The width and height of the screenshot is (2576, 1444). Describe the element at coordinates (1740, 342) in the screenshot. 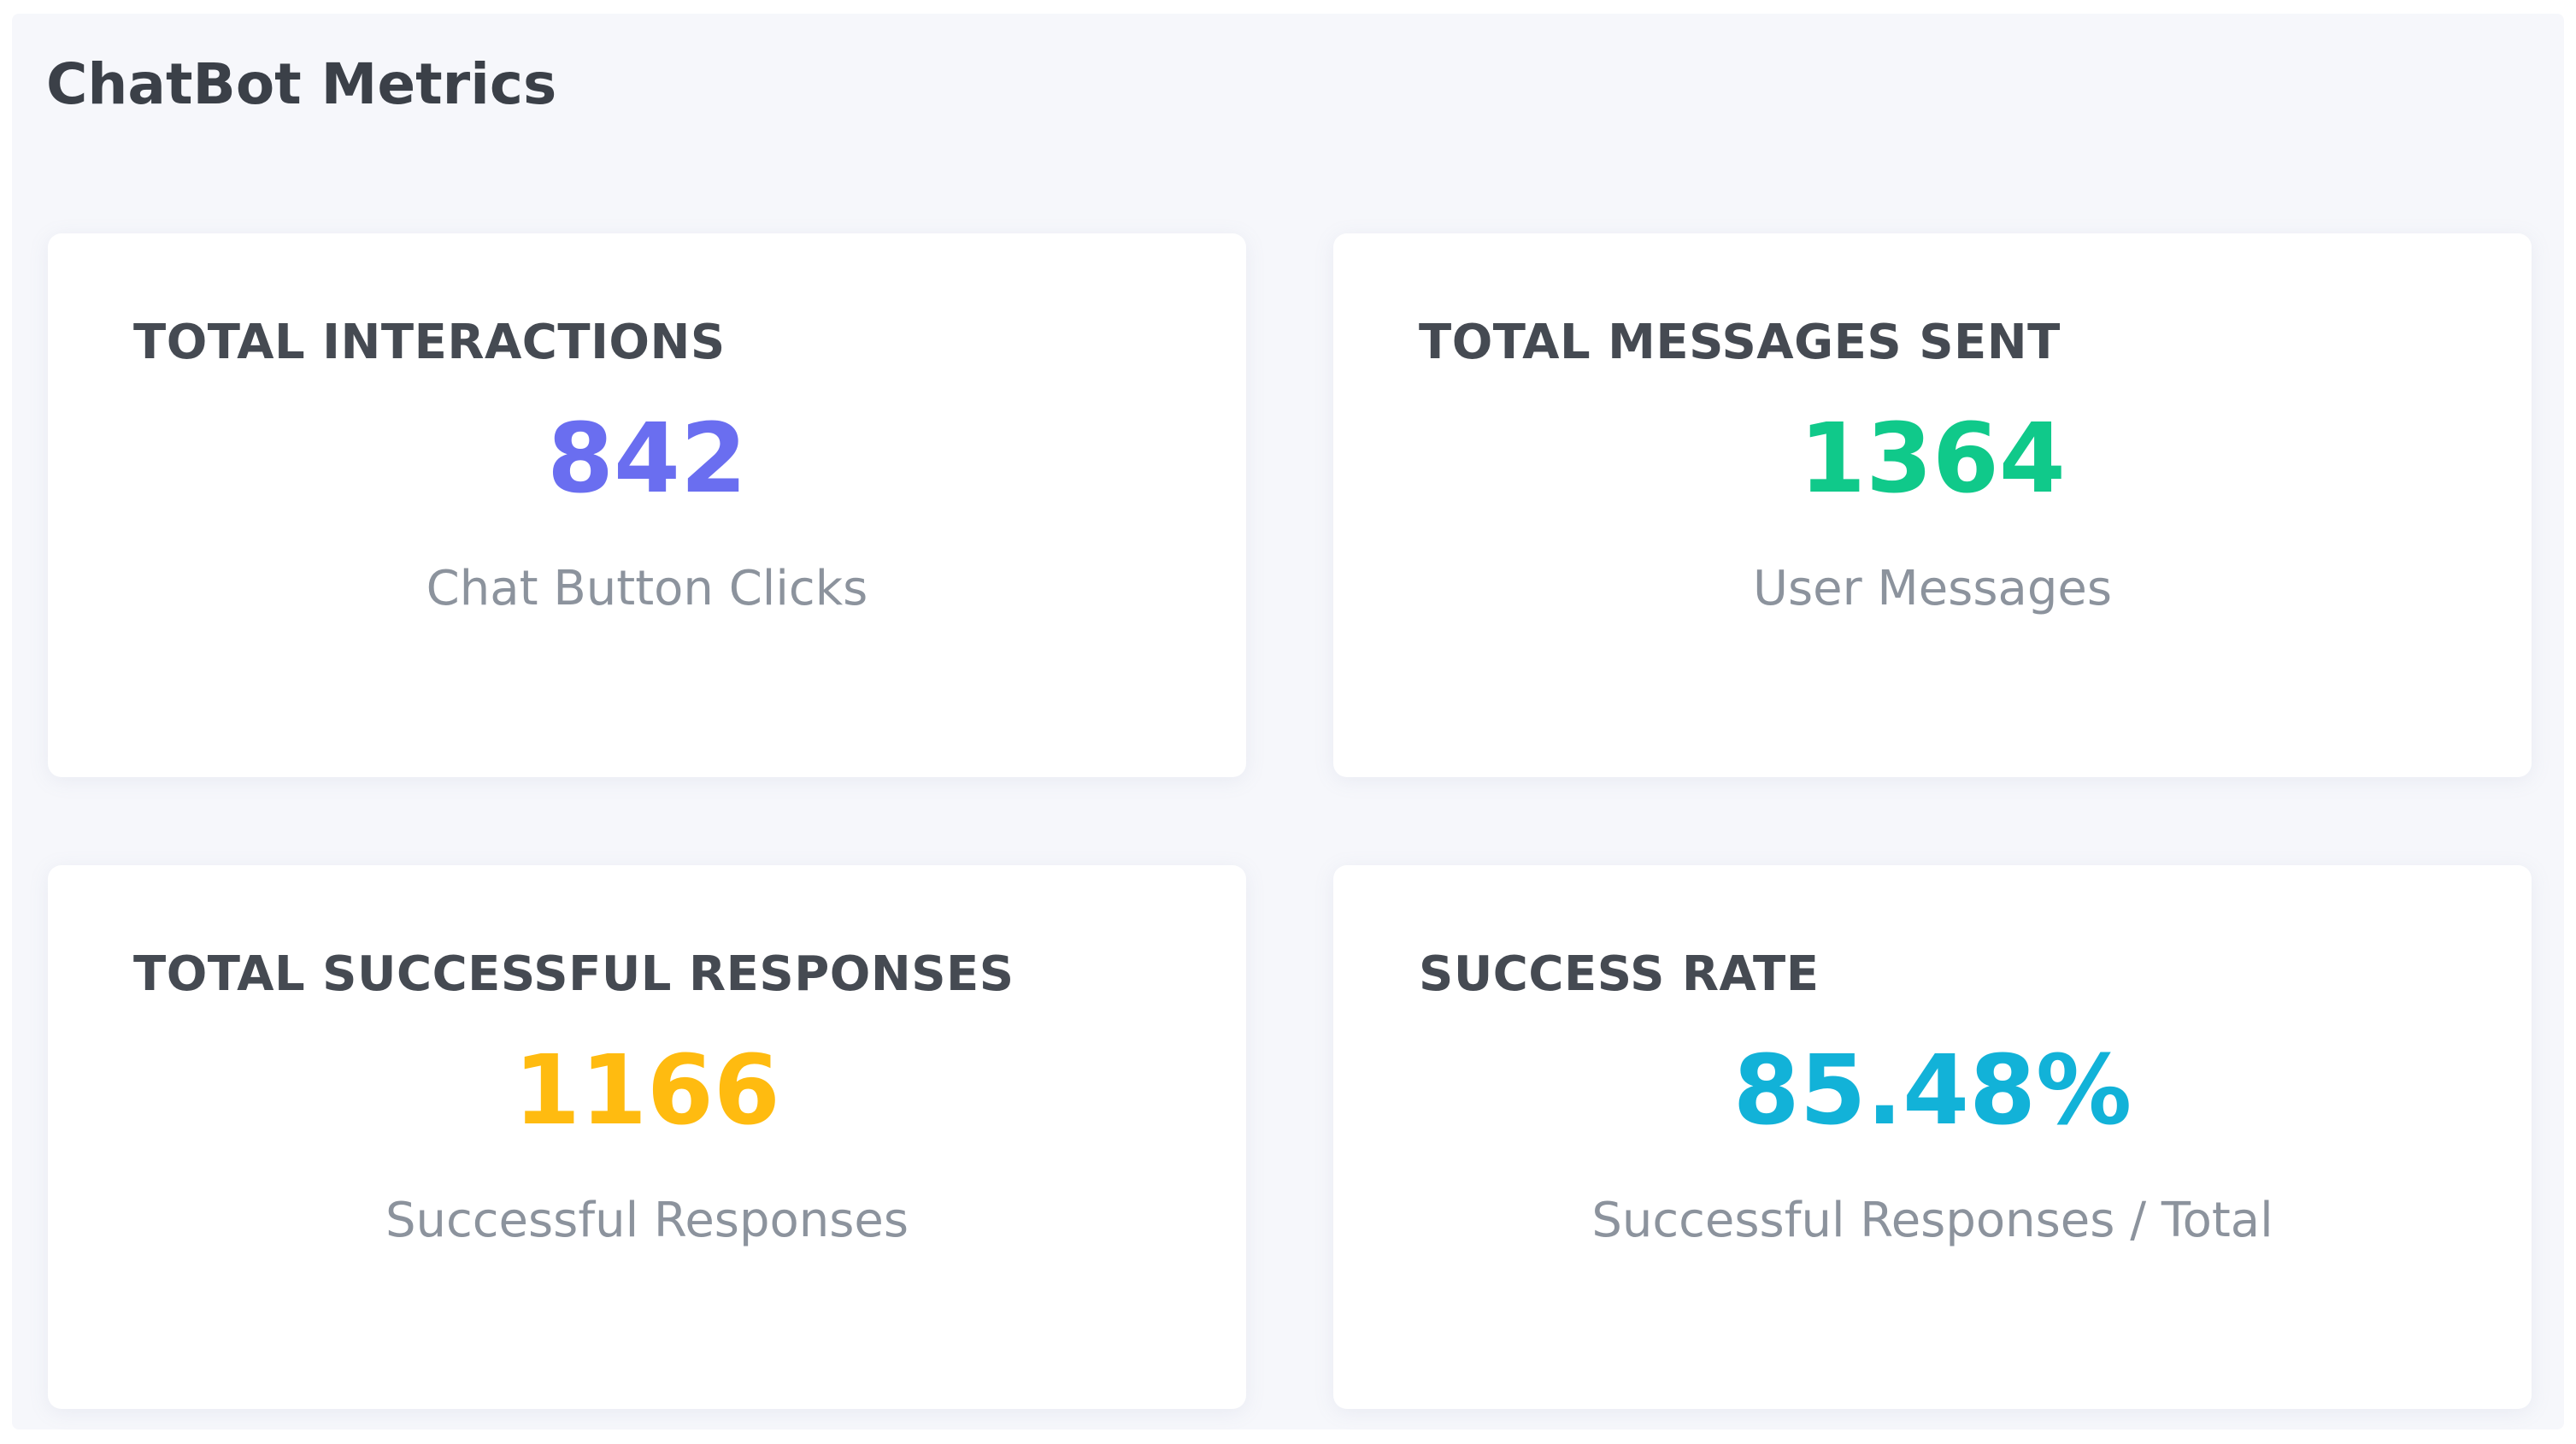

I see `metric-title: TOTAL MESSAGES SENT` at that location.